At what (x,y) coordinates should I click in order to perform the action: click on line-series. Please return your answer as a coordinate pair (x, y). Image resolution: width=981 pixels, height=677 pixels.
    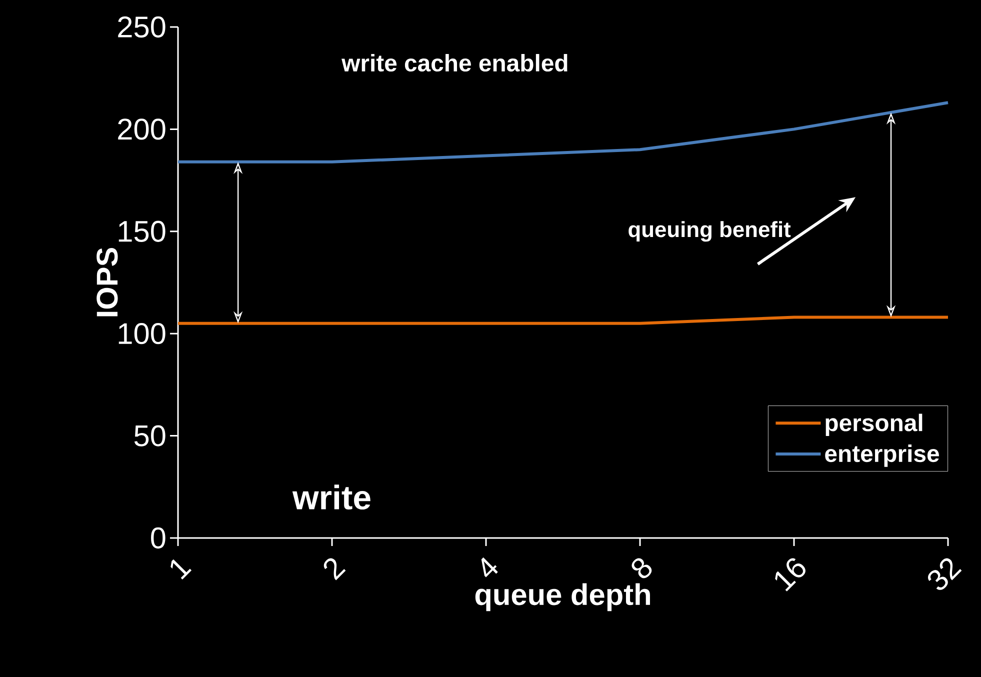
    Looking at the image, I should click on (563, 132).